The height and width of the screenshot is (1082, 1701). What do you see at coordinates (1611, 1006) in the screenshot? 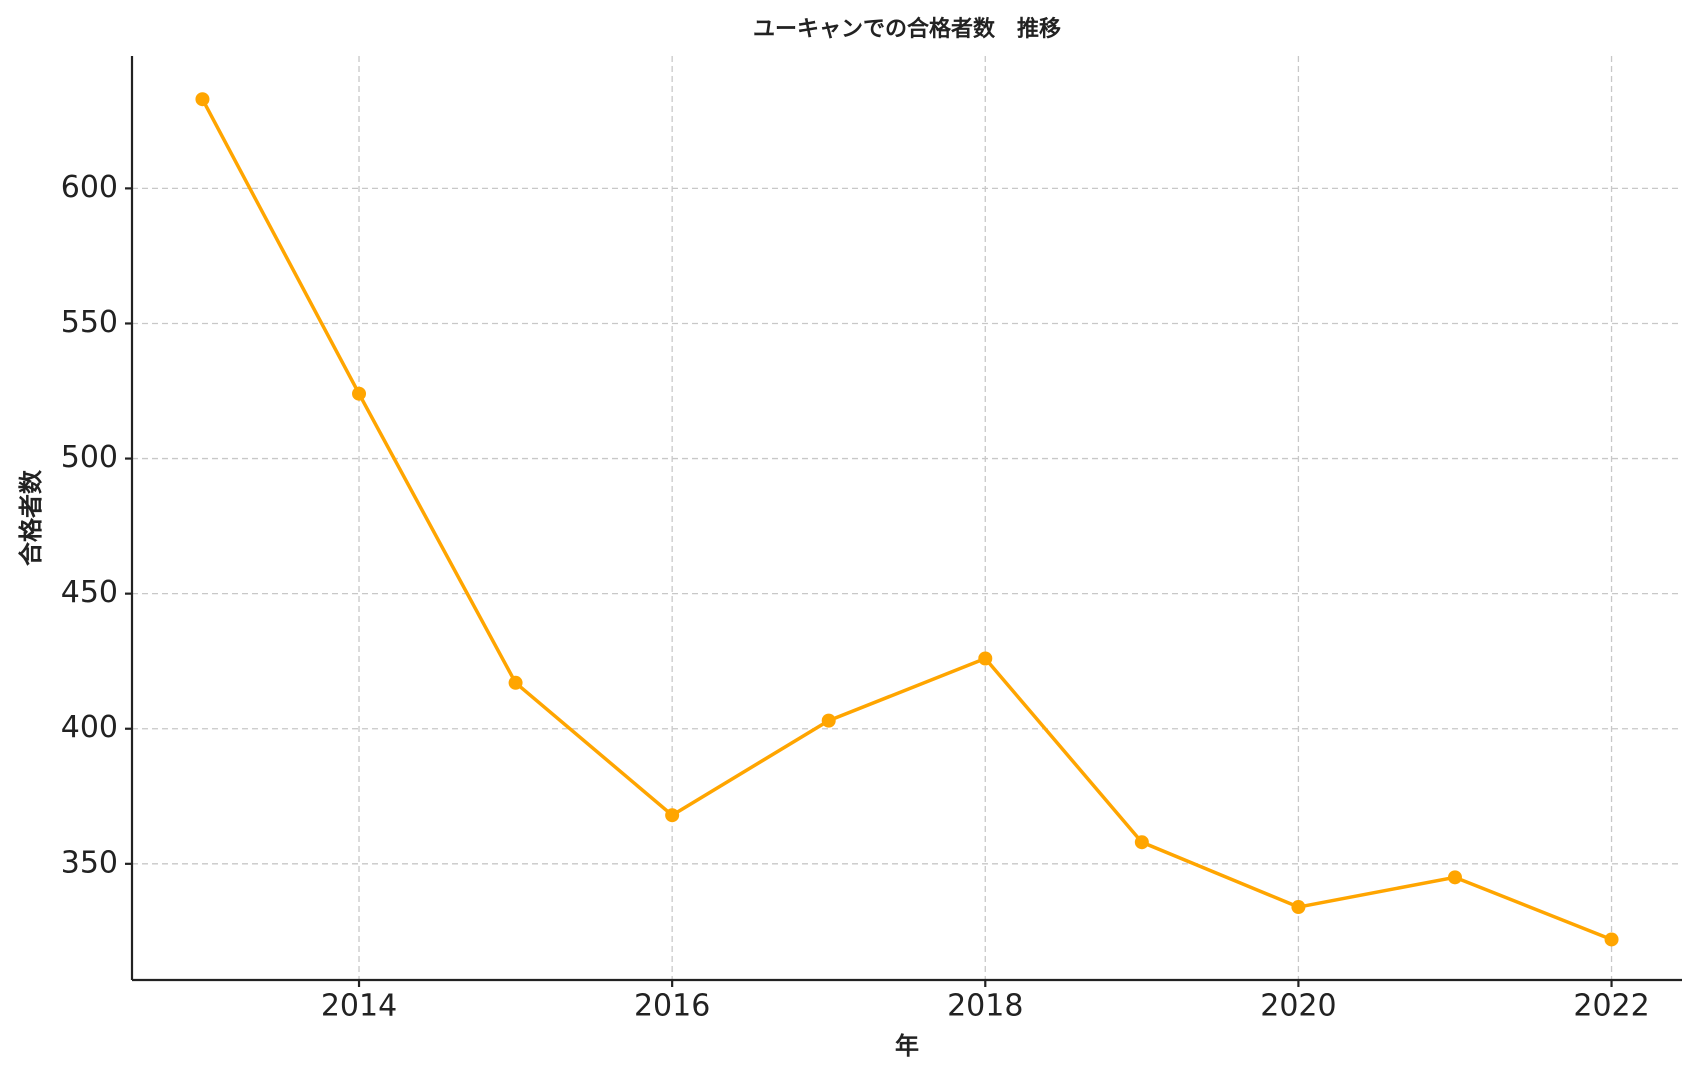
I see `x-tick-label: 2022` at bounding box center [1611, 1006].